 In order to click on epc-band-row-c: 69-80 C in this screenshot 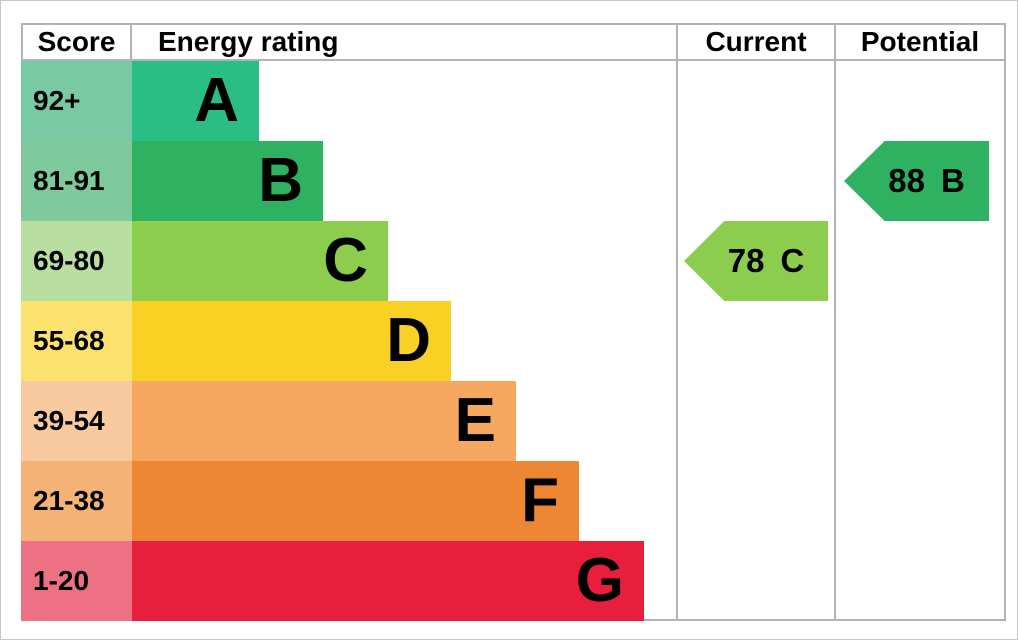, I will do `click(513, 261)`.